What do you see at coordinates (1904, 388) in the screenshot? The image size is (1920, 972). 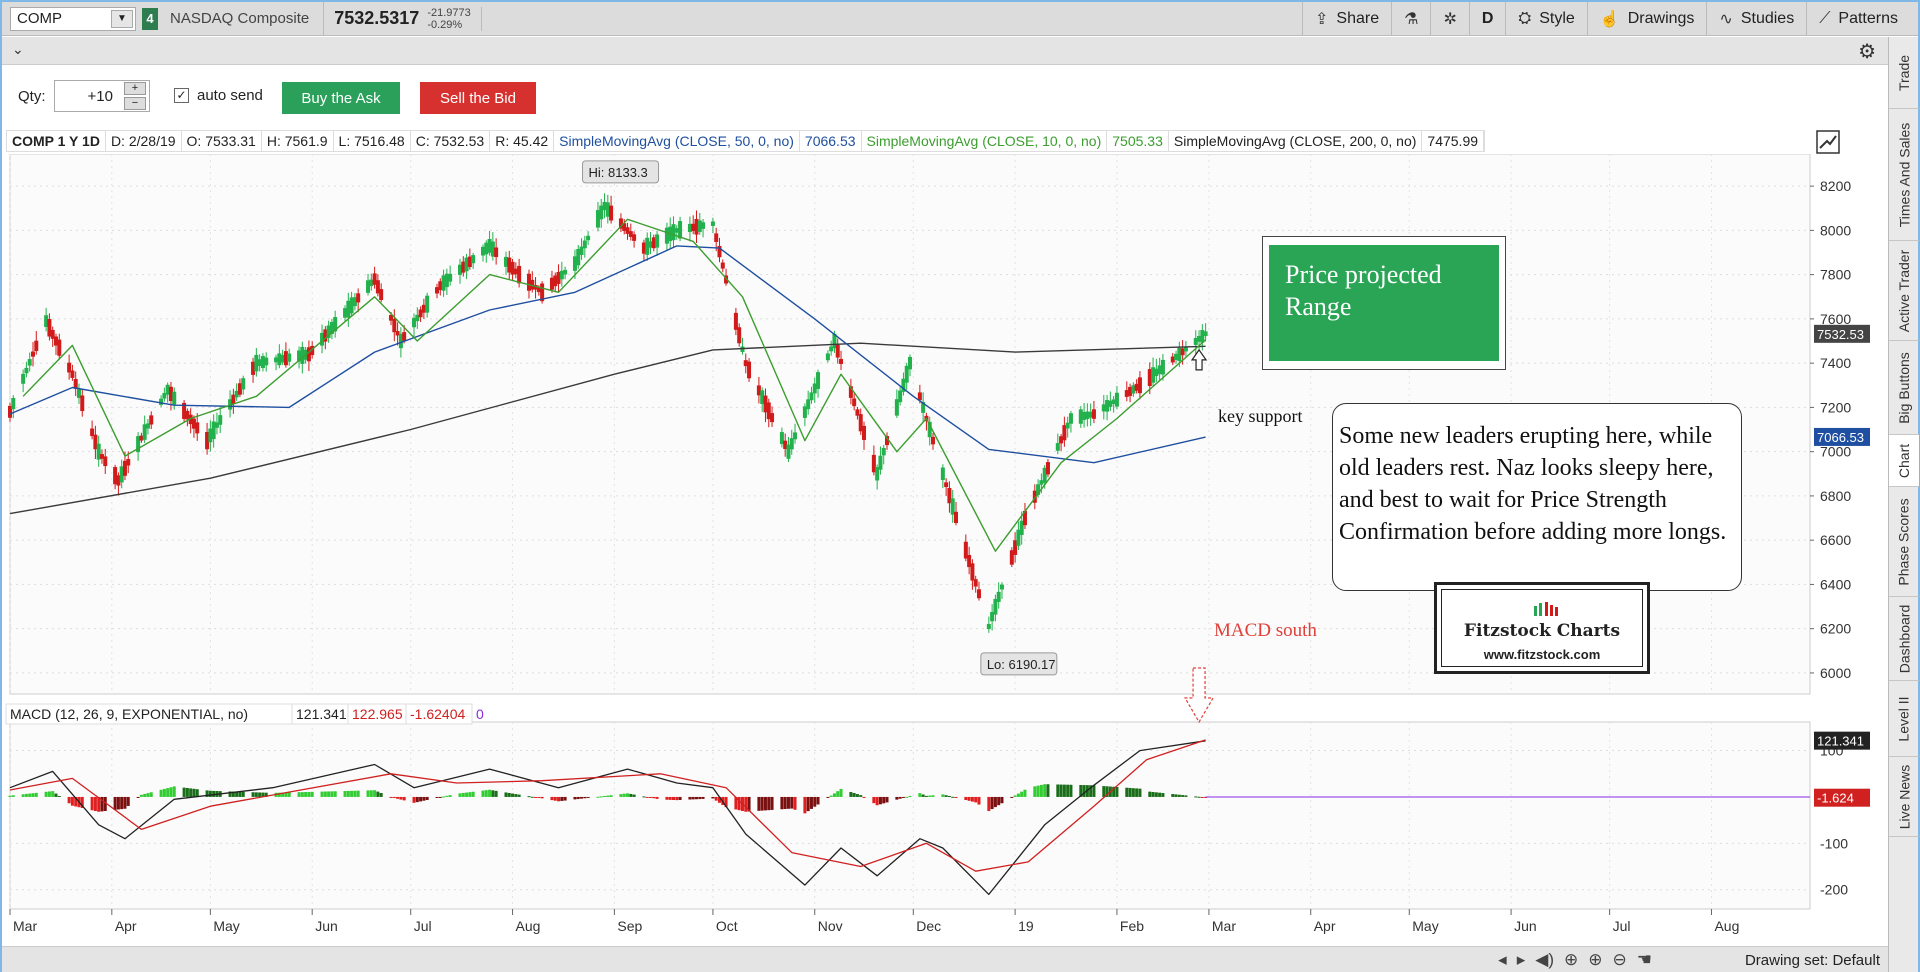 I see `side-tab-big-buttons: Big Buttons` at bounding box center [1904, 388].